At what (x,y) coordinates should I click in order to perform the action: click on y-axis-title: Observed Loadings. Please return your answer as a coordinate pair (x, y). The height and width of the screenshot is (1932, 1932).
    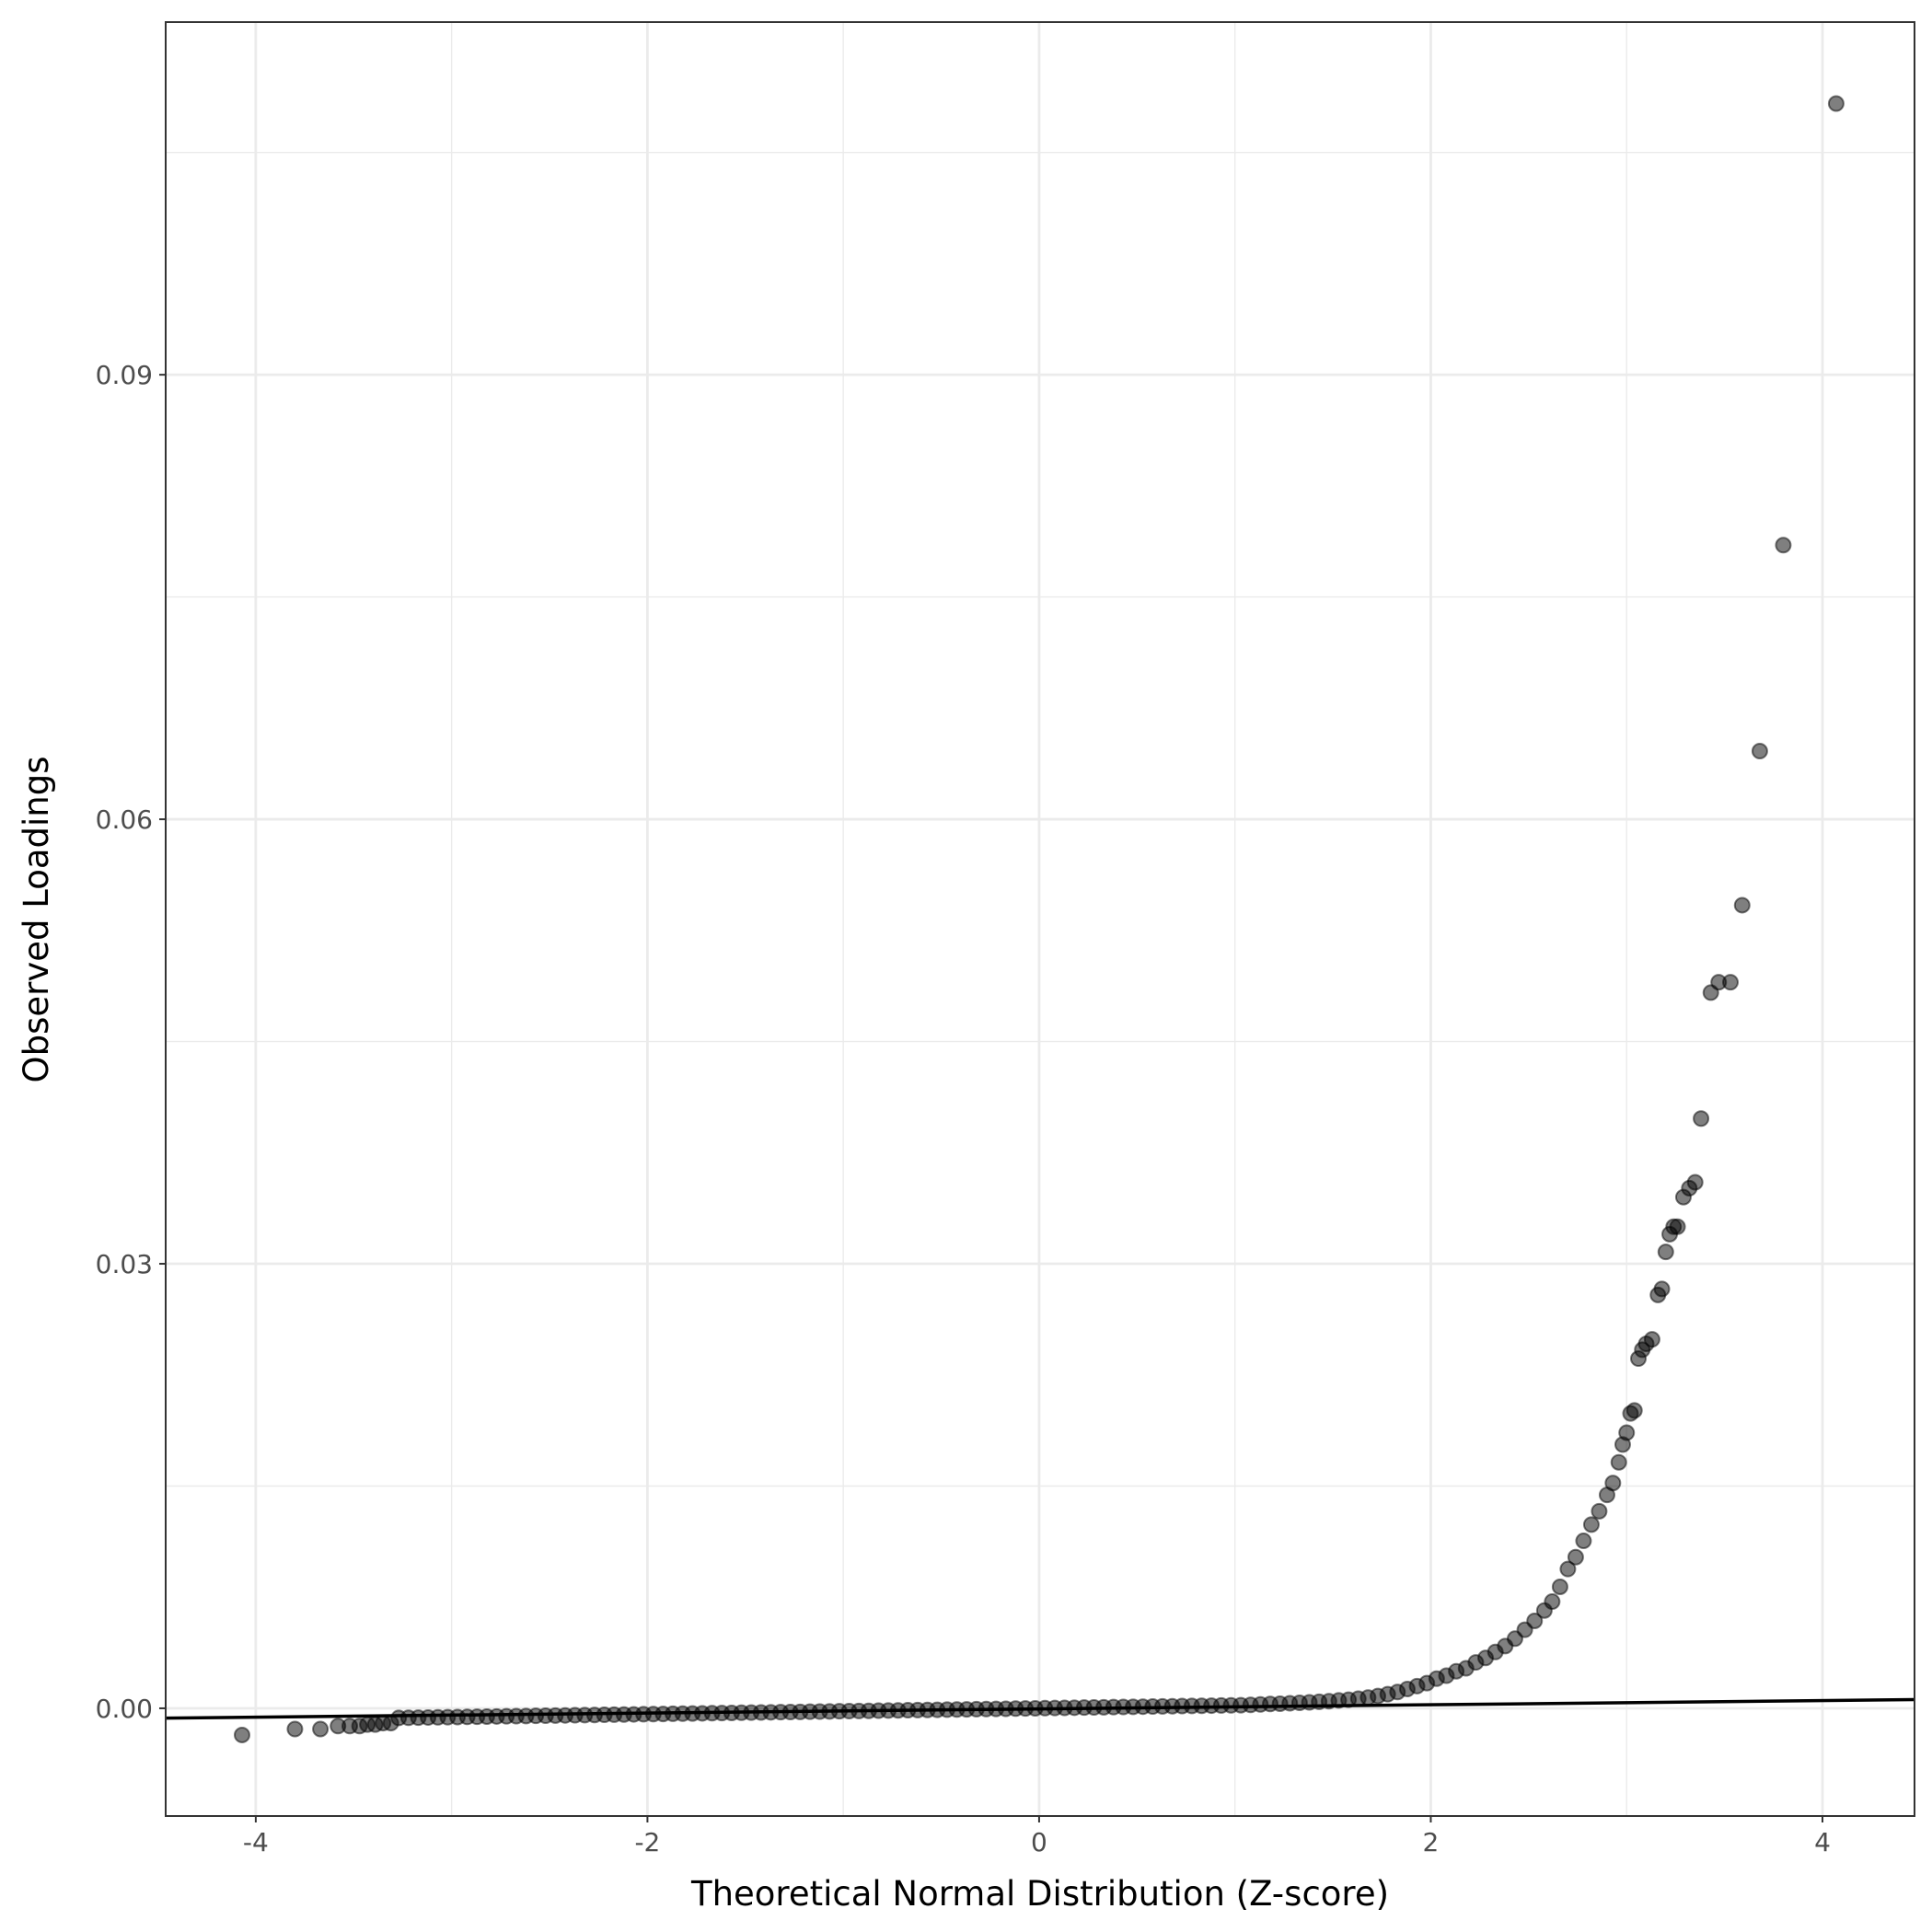
    Looking at the image, I should click on (37, 919).